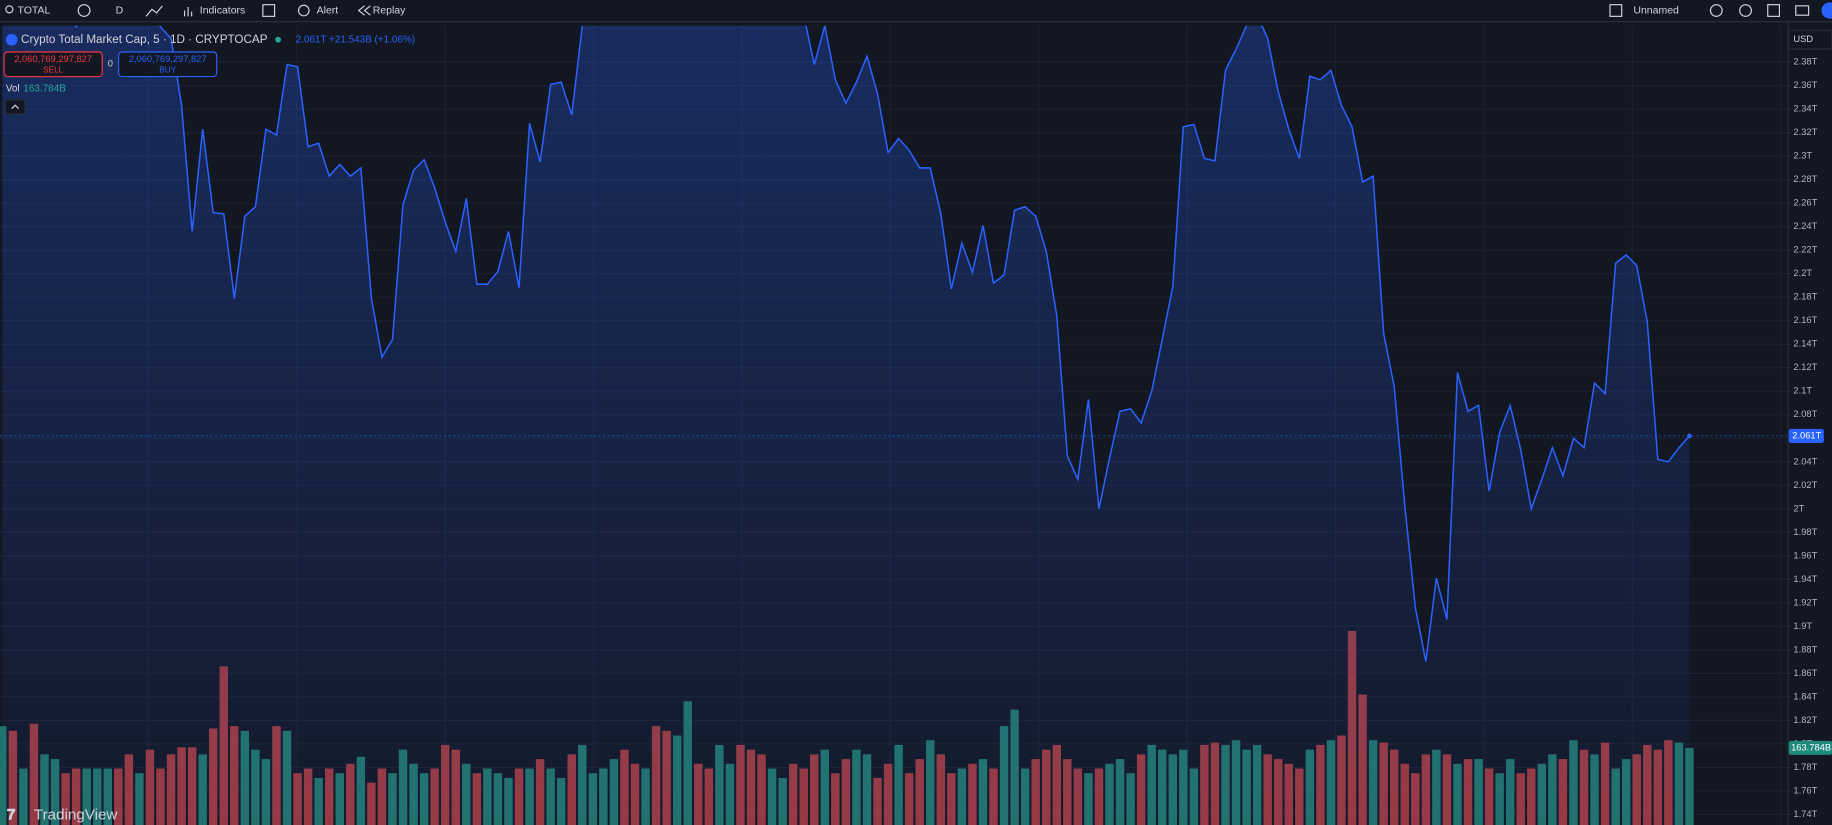 This screenshot has width=1832, height=825. I want to click on y-tick-label: 2.22T, so click(1805, 250).